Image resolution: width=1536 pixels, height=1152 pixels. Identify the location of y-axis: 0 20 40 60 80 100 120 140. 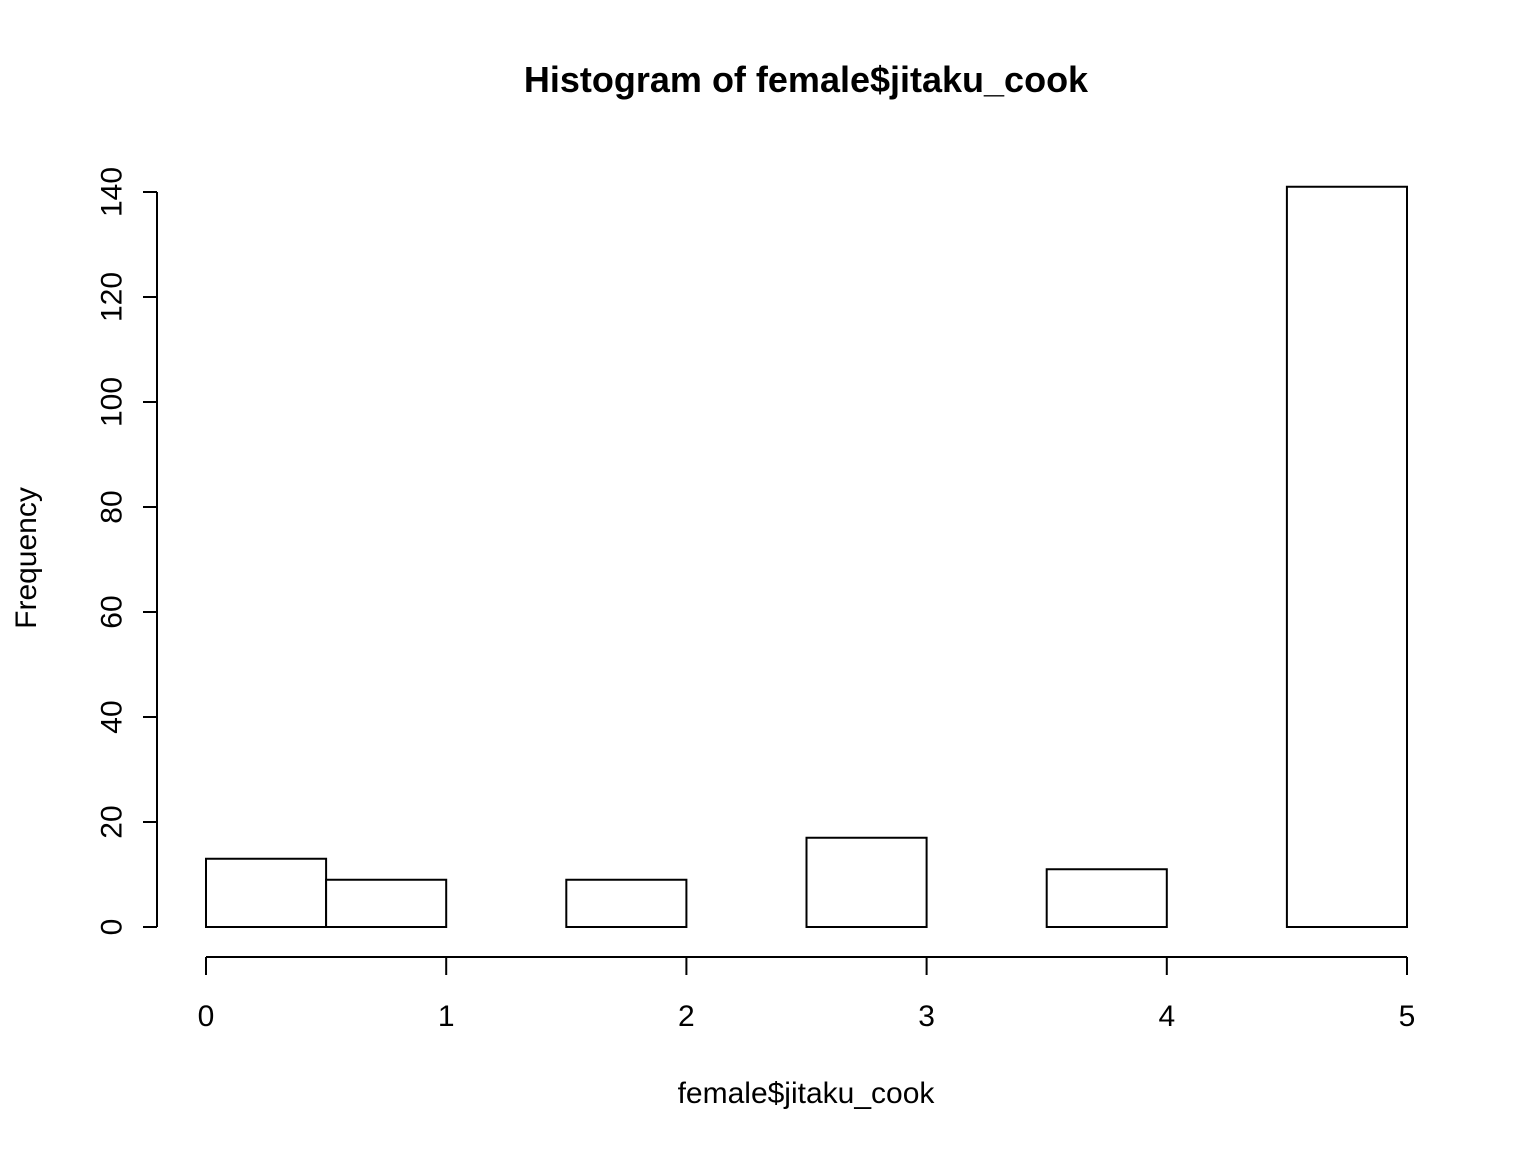
(127, 551).